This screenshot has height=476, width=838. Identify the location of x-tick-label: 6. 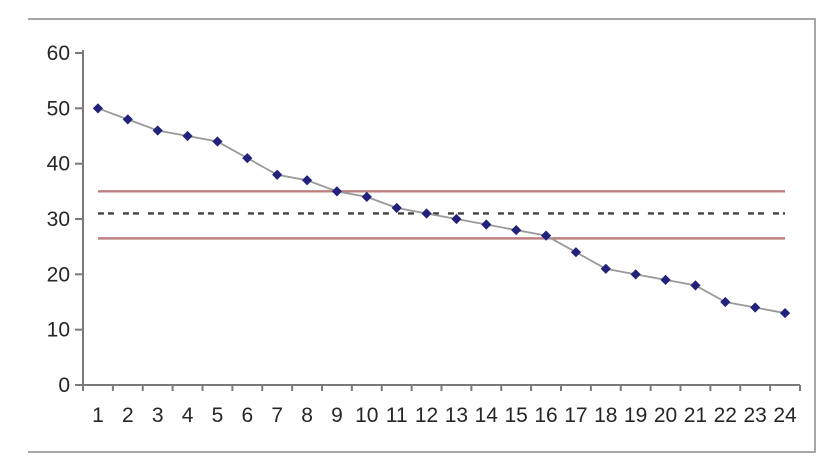
(247, 415).